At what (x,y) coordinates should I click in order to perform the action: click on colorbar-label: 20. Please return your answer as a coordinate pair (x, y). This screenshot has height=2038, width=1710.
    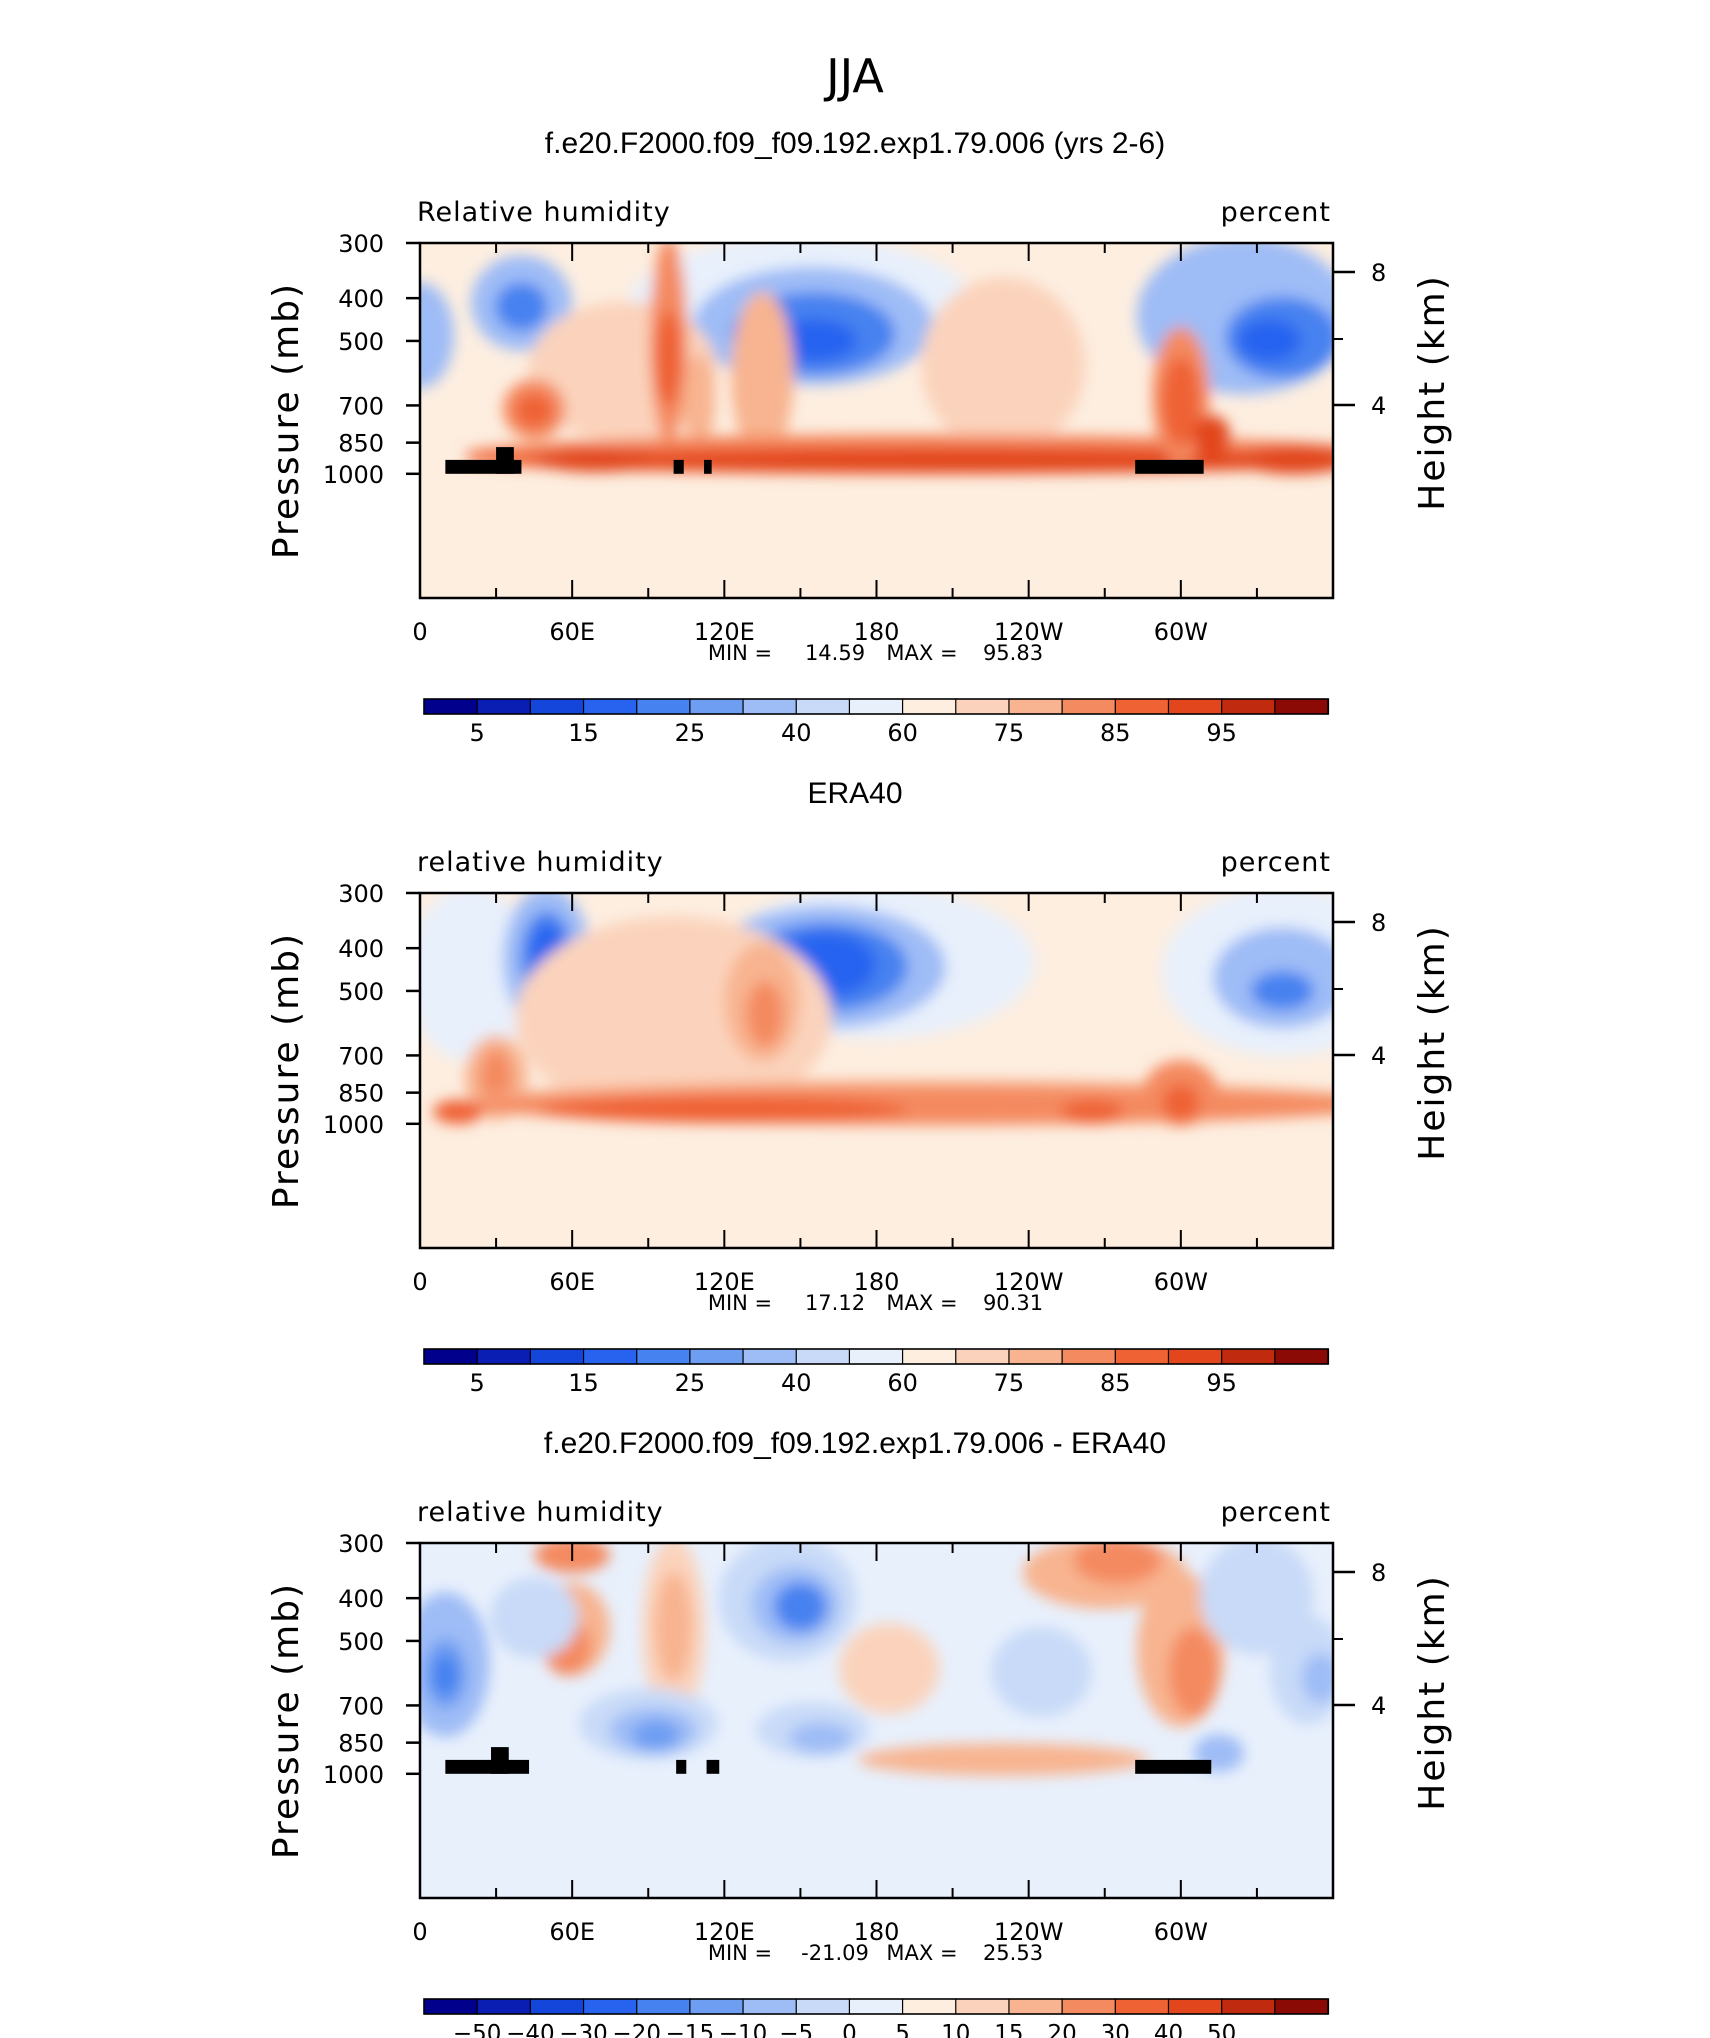
    Looking at the image, I should click on (1061, 2029).